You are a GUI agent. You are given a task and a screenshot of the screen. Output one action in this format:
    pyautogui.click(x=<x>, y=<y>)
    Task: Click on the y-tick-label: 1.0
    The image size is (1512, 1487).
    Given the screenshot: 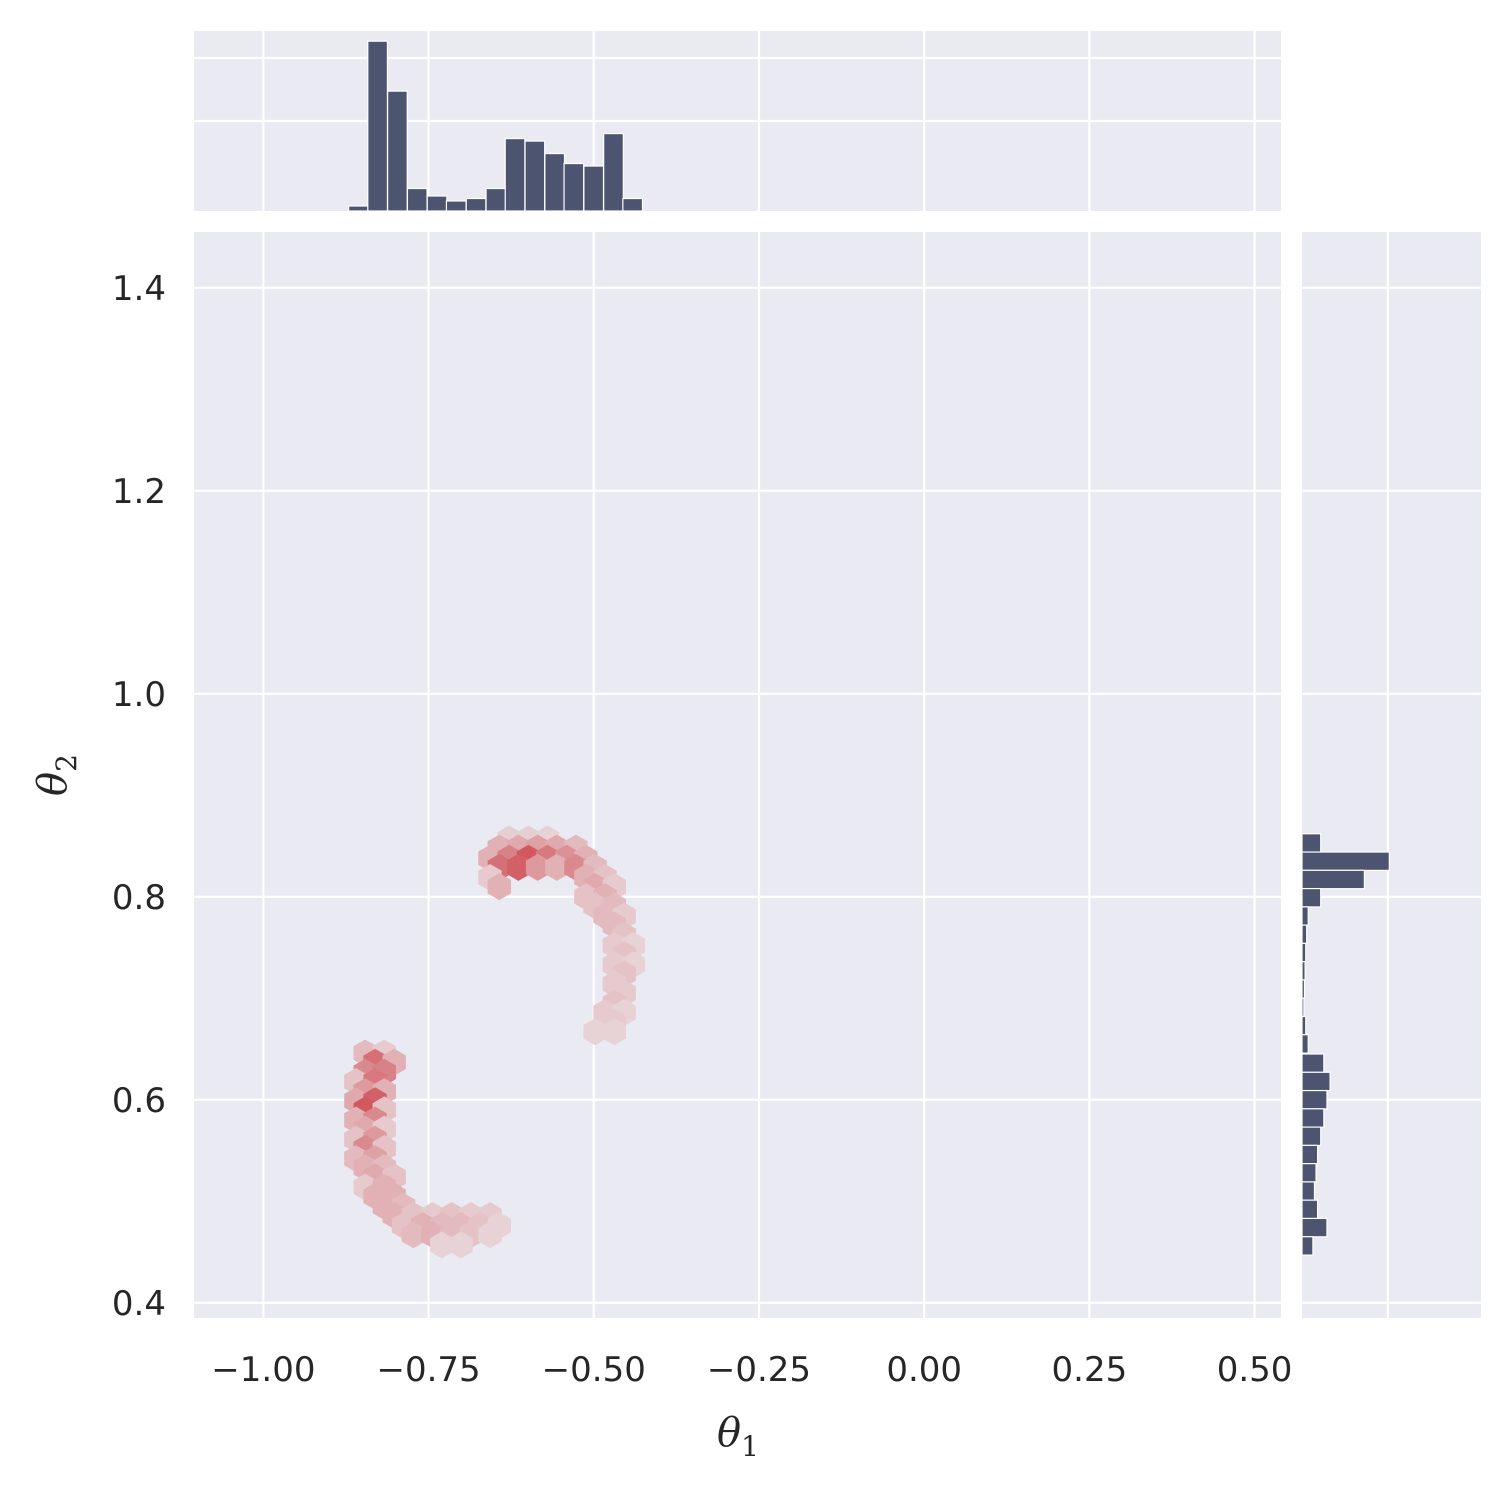 What is the action you would take?
    pyautogui.click(x=139, y=695)
    